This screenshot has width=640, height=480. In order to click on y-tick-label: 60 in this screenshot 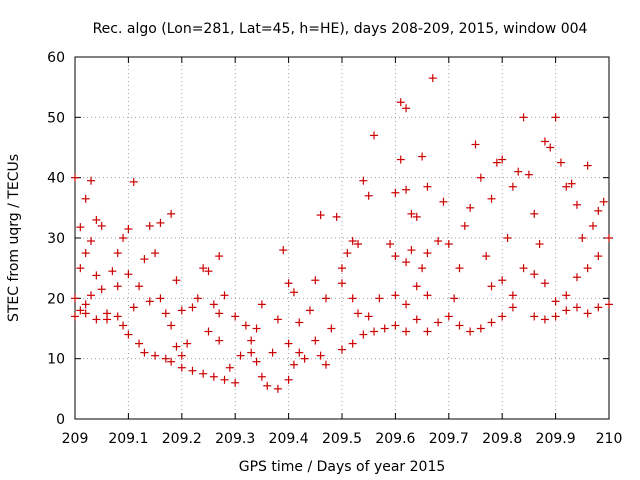, I will do `click(56, 58)`.